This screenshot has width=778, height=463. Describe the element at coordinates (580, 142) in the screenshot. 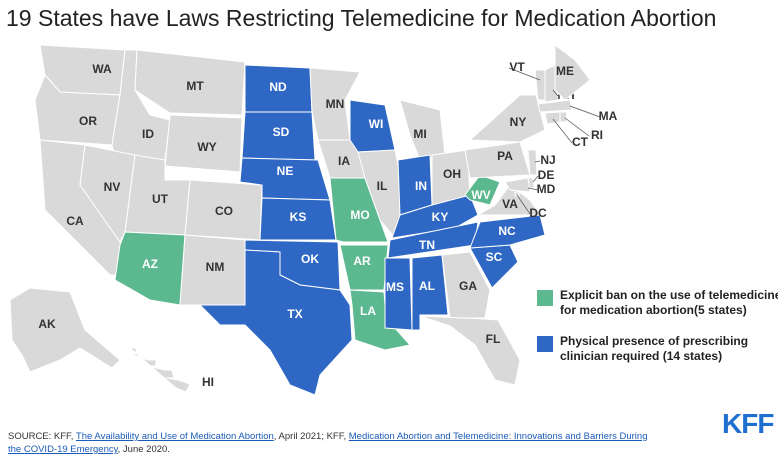

I see `state-label: CT` at that location.